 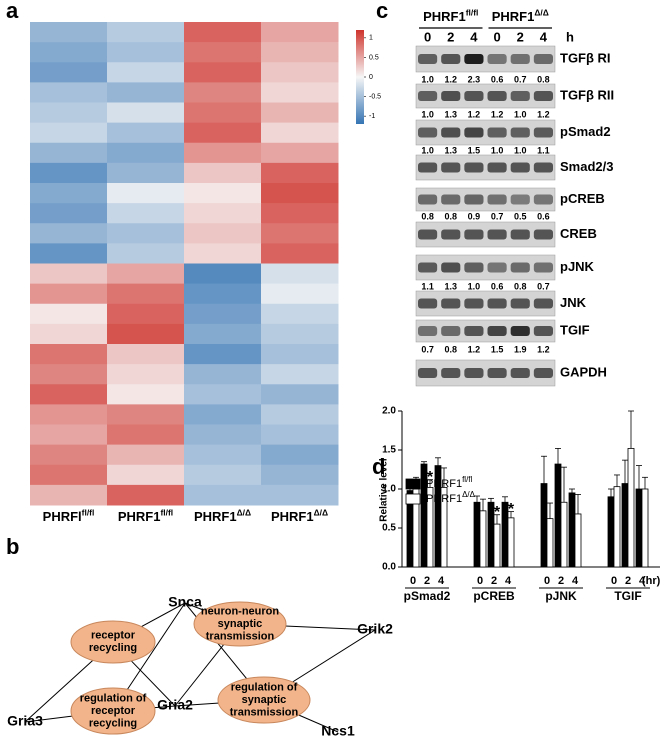 What do you see at coordinates (240, 611) in the screenshot?
I see `term-label: neuron-neuron` at bounding box center [240, 611].